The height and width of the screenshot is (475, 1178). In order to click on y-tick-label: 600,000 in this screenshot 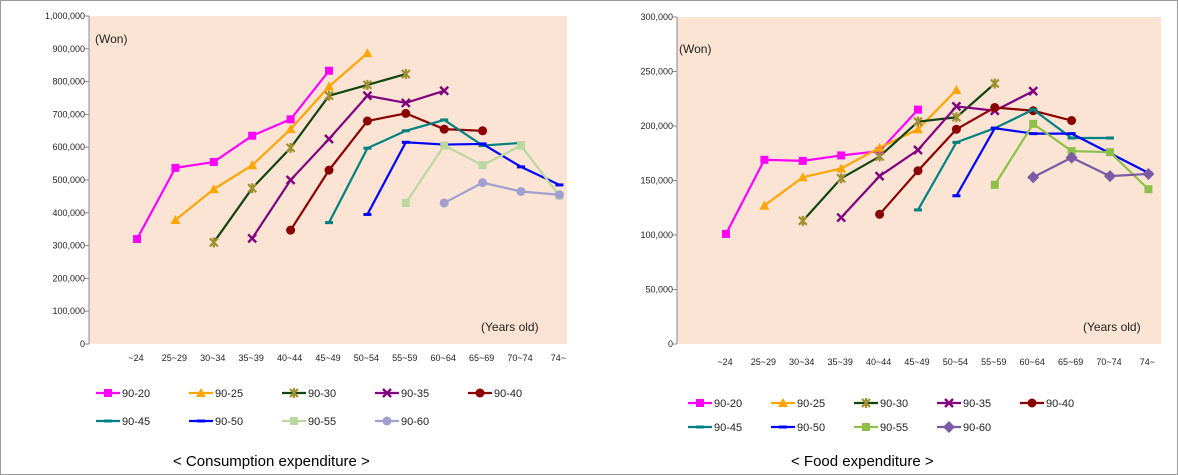, I will do `click(68, 147)`.